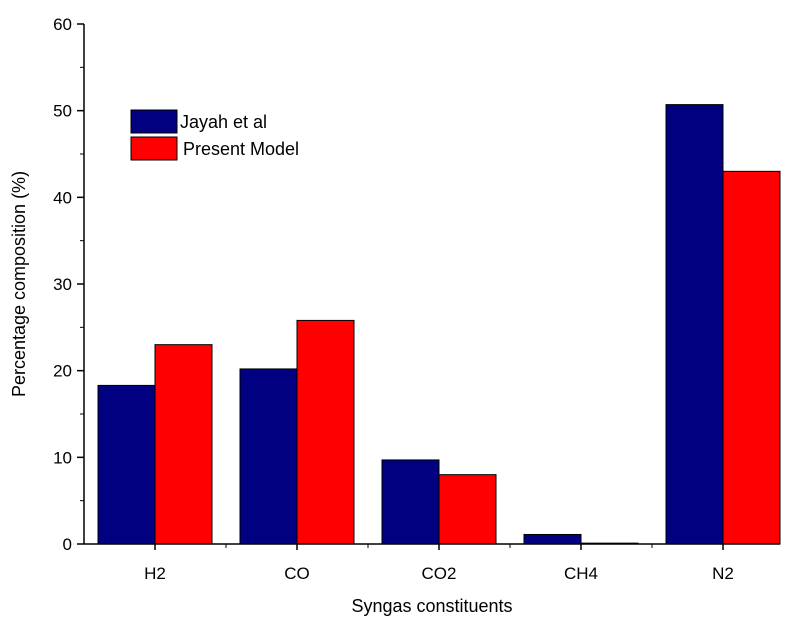 Image resolution: width=785 pixels, height=619 pixels. I want to click on legend-swatch-present-model, so click(154, 148).